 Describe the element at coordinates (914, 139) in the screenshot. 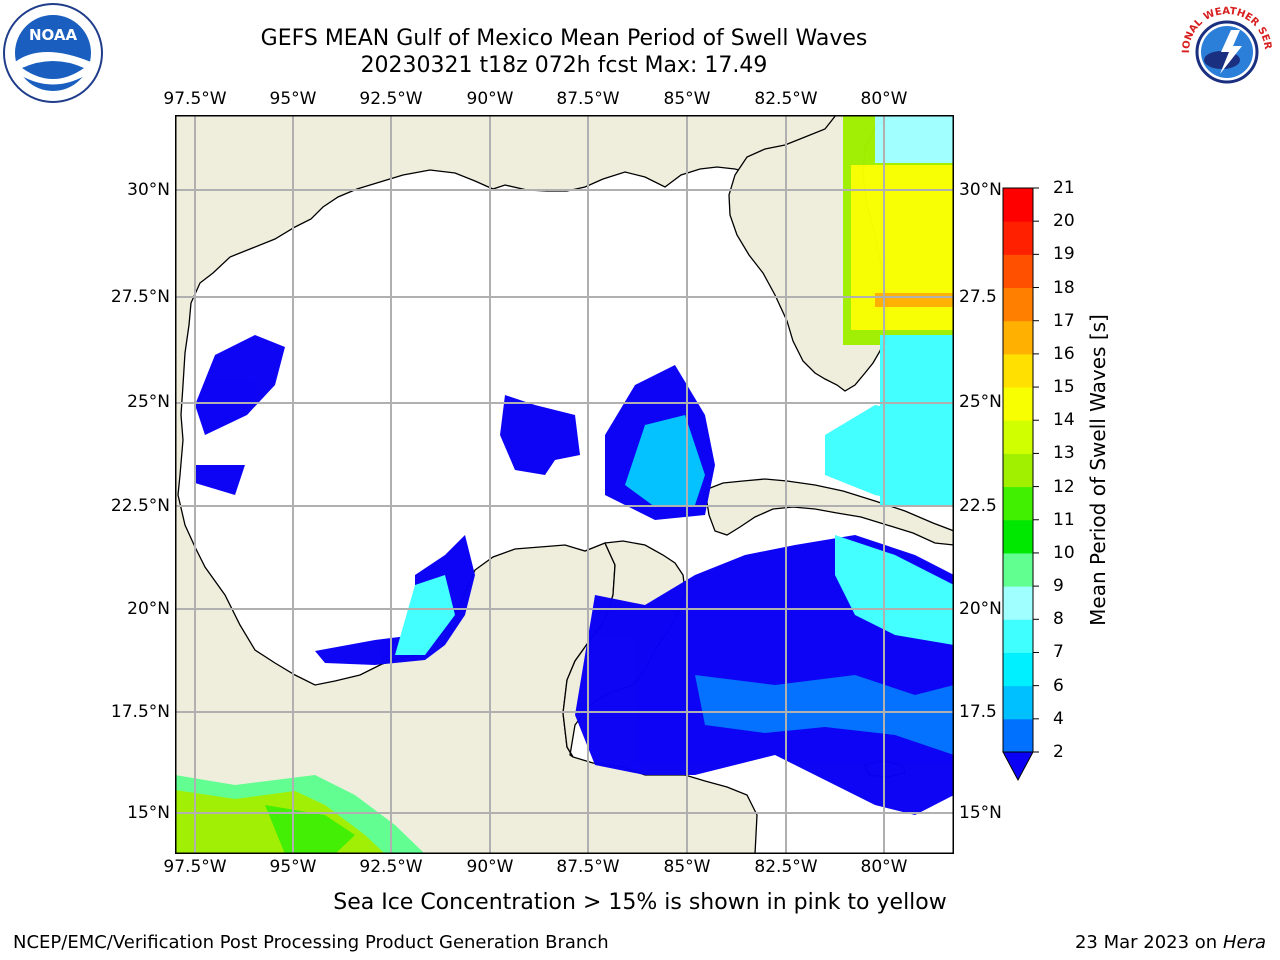

I see `swell-region-atlantic-cyan` at that location.